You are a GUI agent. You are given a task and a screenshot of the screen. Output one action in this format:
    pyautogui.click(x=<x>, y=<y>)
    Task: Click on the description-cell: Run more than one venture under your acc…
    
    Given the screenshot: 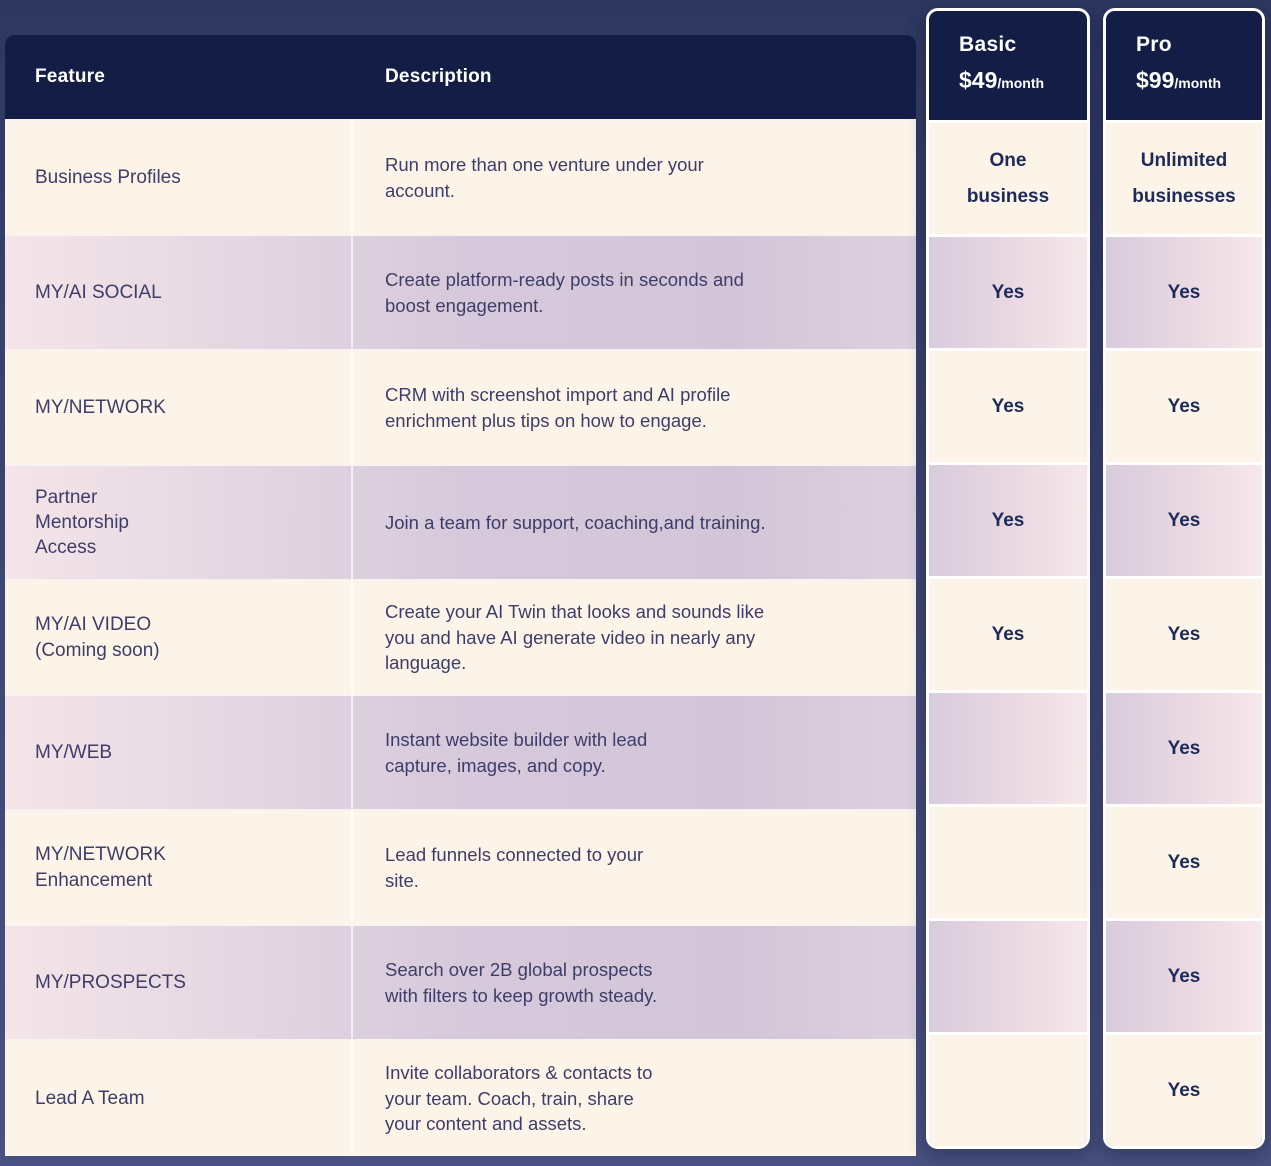 What is the action you would take?
    pyautogui.click(x=544, y=177)
    